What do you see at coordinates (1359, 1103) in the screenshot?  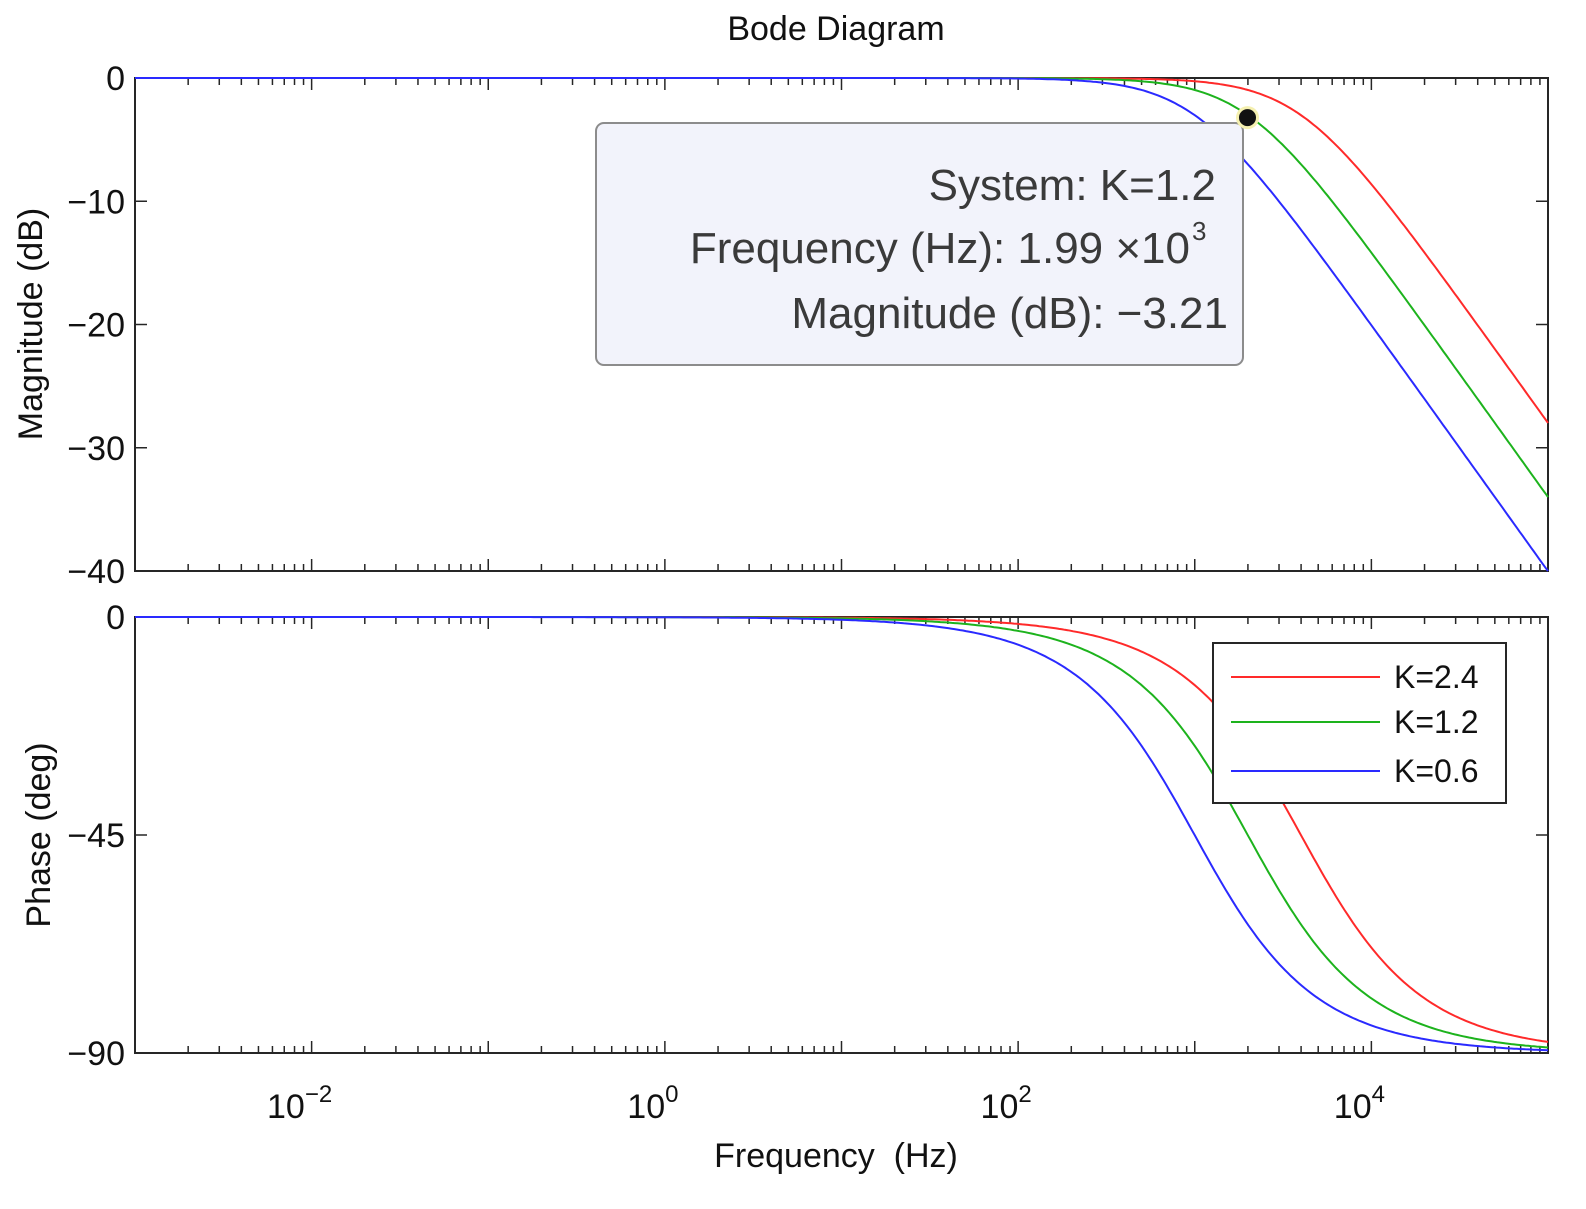 I see `x-tick-label: 10⁴` at bounding box center [1359, 1103].